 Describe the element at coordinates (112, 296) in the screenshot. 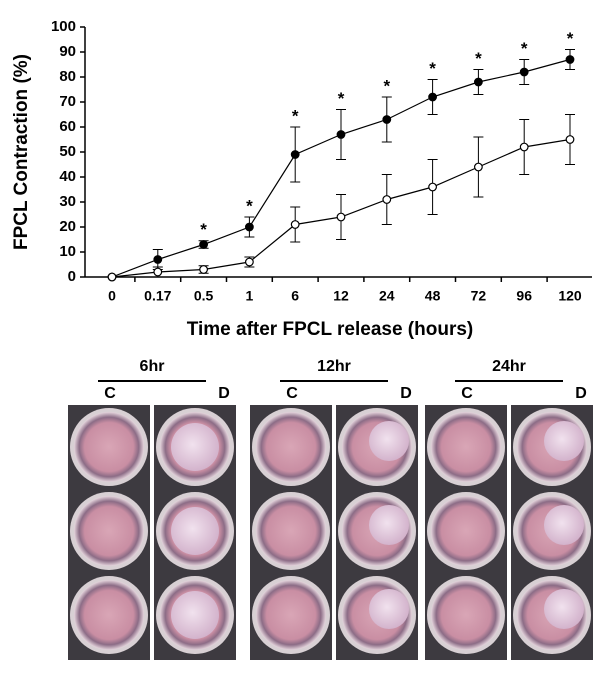

I see `x-tick-label: 0` at that location.